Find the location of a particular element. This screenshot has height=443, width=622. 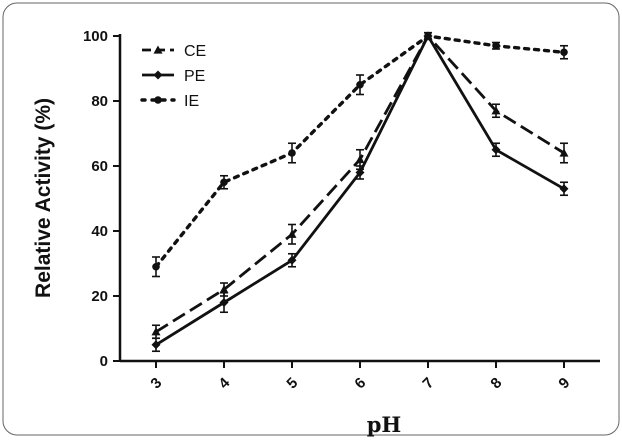

x-tick-label: 8 is located at coordinates (496, 383).